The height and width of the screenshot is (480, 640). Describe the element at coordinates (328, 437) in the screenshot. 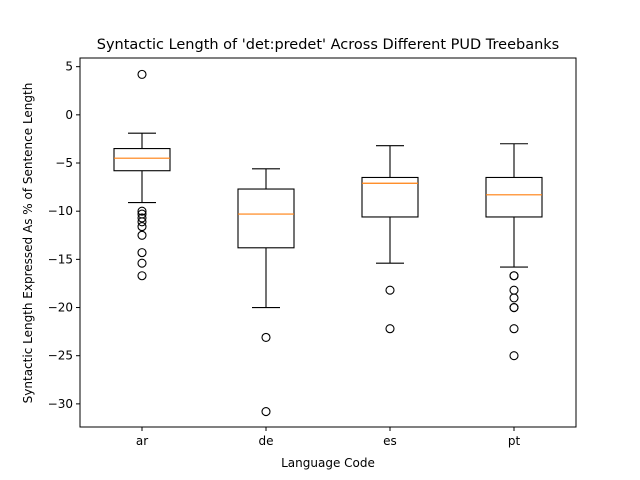

I see `x-axis: ar de es pt` at that location.